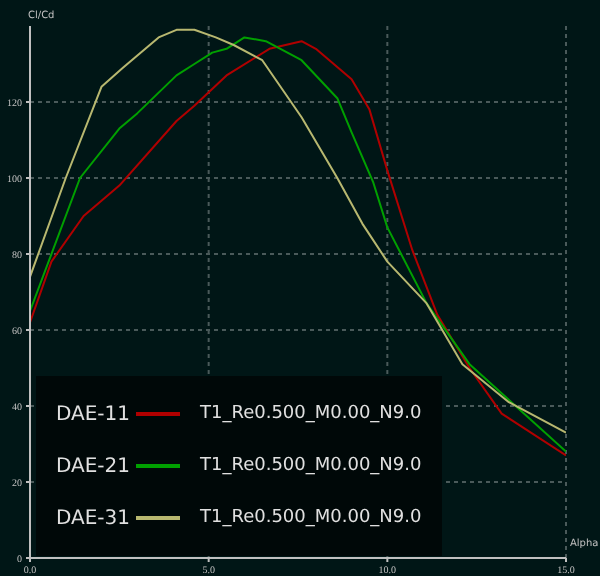 This screenshot has height=576, width=600. I want to click on legend-label: DAE-11, so click(94, 414).